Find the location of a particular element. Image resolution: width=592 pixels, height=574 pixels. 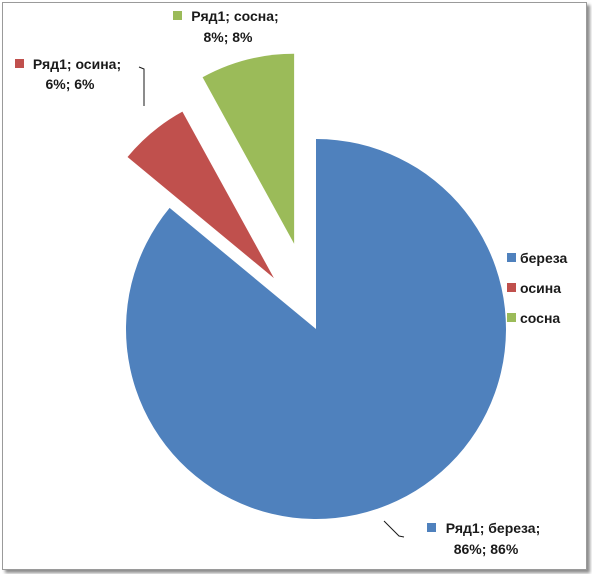

legend-label-sosna: сосна is located at coordinates (540, 318).